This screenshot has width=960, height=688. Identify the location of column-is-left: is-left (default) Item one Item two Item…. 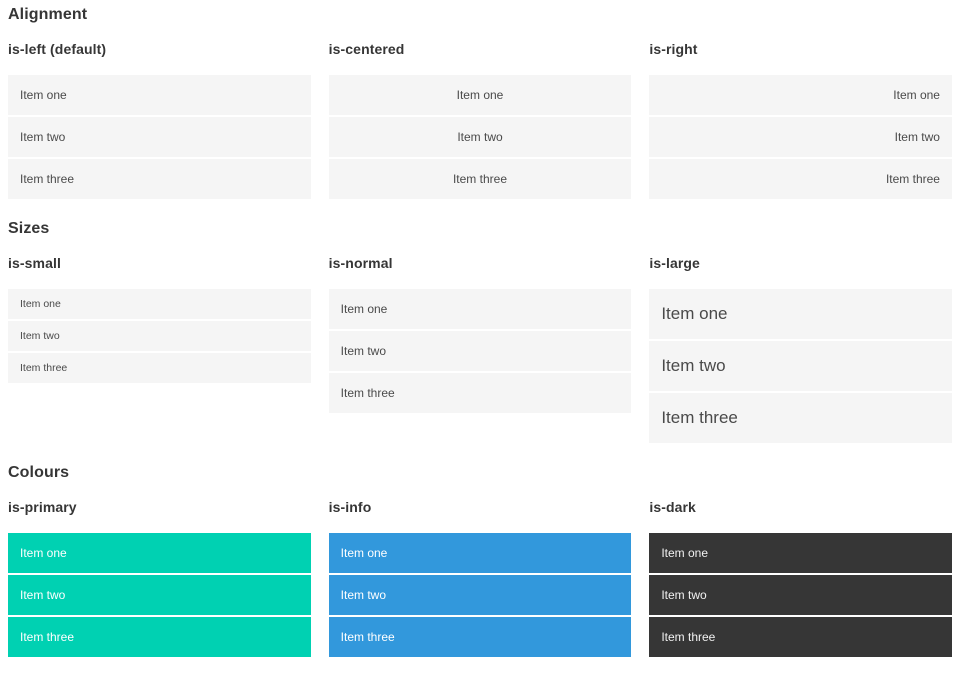
(159, 120).